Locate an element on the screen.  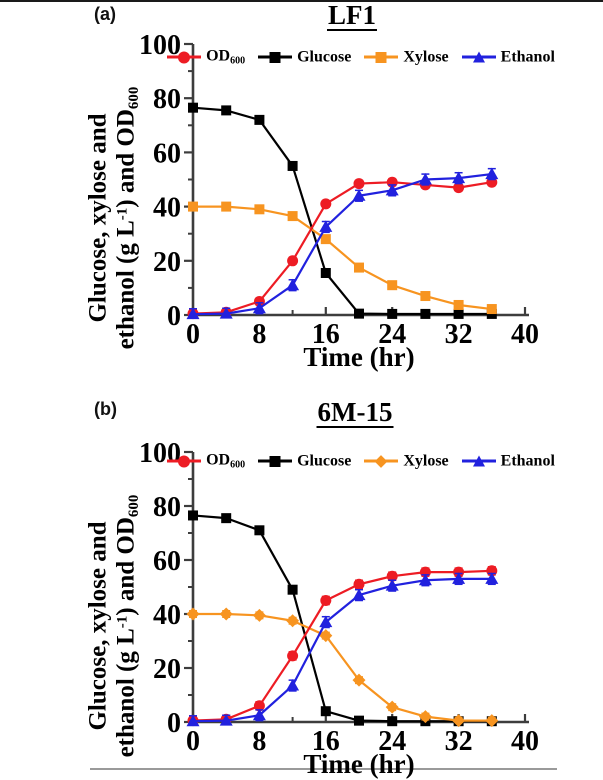
x-tick-label-b: 8 is located at coordinates (259, 741).